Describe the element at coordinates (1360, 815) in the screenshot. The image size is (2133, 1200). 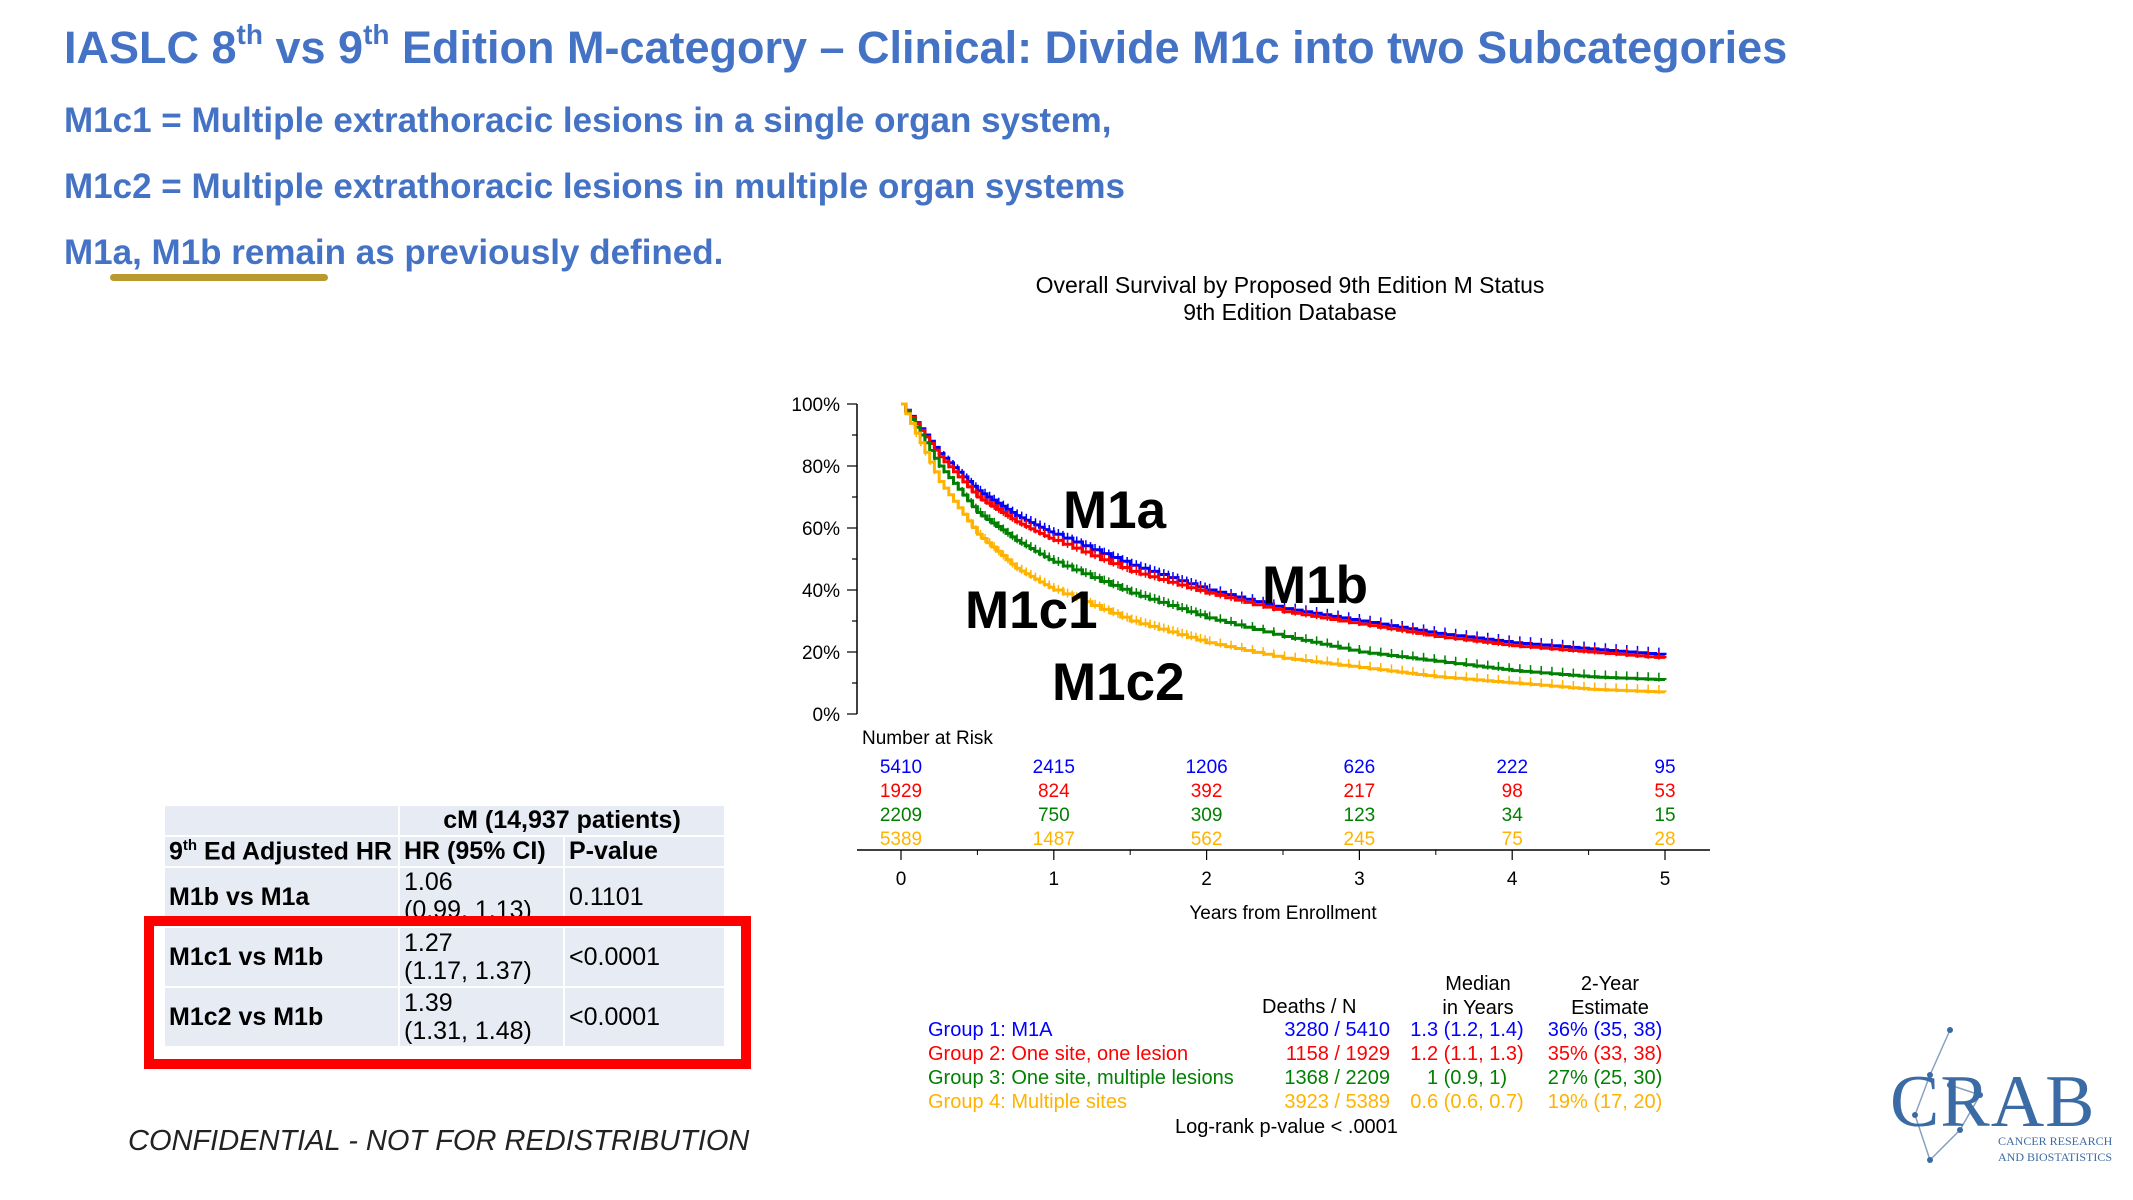
I see `risk-count: 123` at that location.